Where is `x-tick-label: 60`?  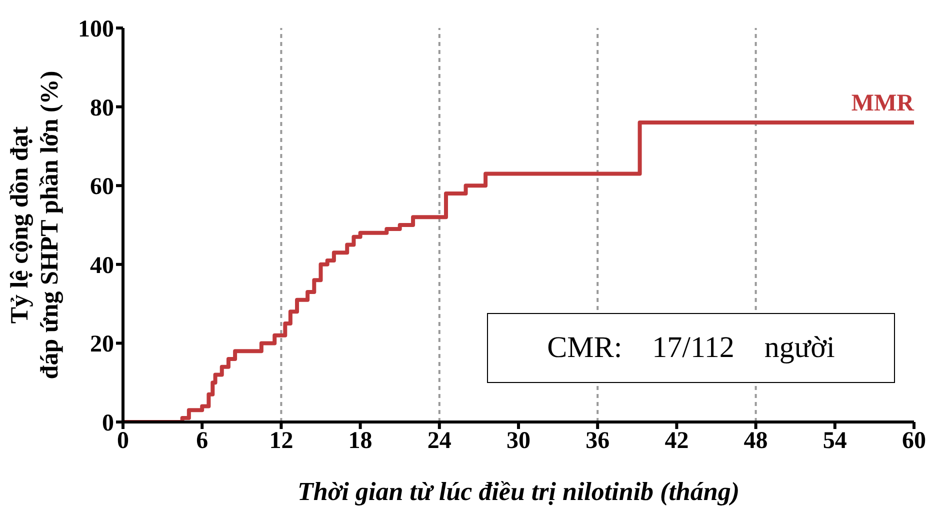
x-tick-label: 60 is located at coordinates (914, 441).